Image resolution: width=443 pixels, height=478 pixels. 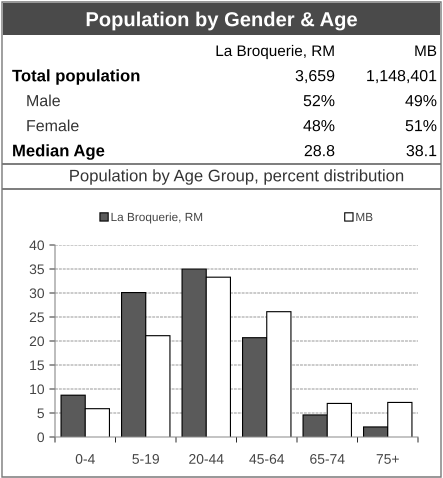 I want to click on y-tick-label: 35, so click(x=37, y=269).